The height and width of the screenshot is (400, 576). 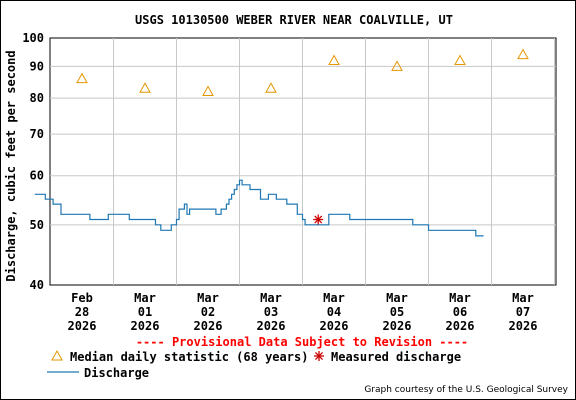 I want to click on x-tick-label-day: 02, so click(x=208, y=312).